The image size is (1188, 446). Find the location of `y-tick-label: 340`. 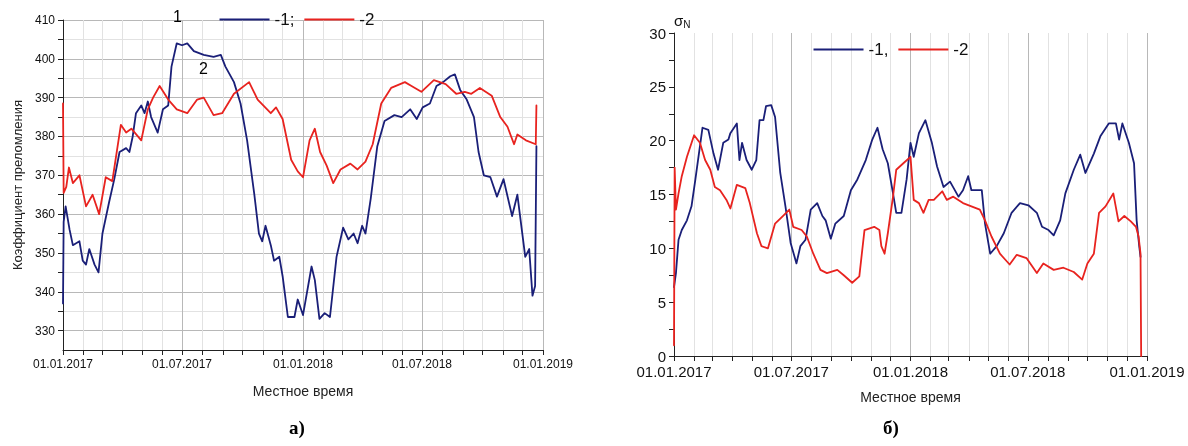

y-tick-label: 340 is located at coordinates (45, 291).